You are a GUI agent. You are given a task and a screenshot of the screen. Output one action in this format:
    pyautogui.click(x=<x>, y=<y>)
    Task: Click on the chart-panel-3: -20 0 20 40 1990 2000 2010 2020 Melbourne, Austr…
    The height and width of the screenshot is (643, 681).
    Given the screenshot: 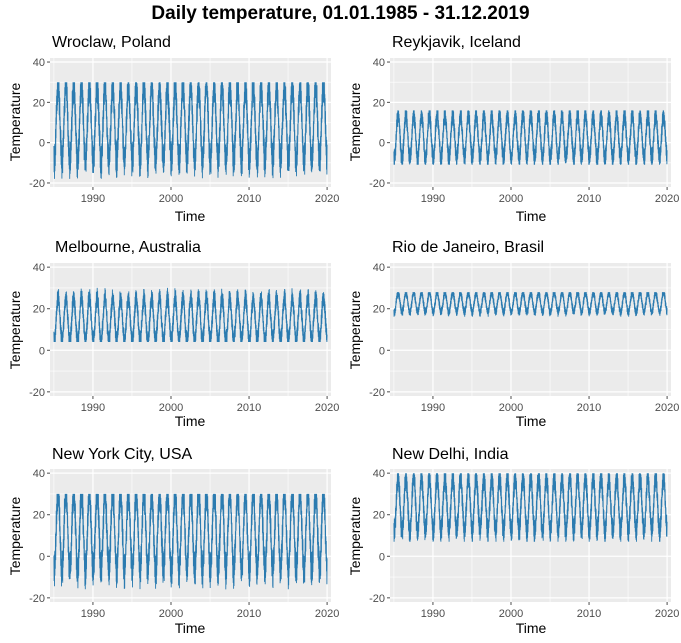 What is the action you would take?
    pyautogui.click(x=173, y=334)
    